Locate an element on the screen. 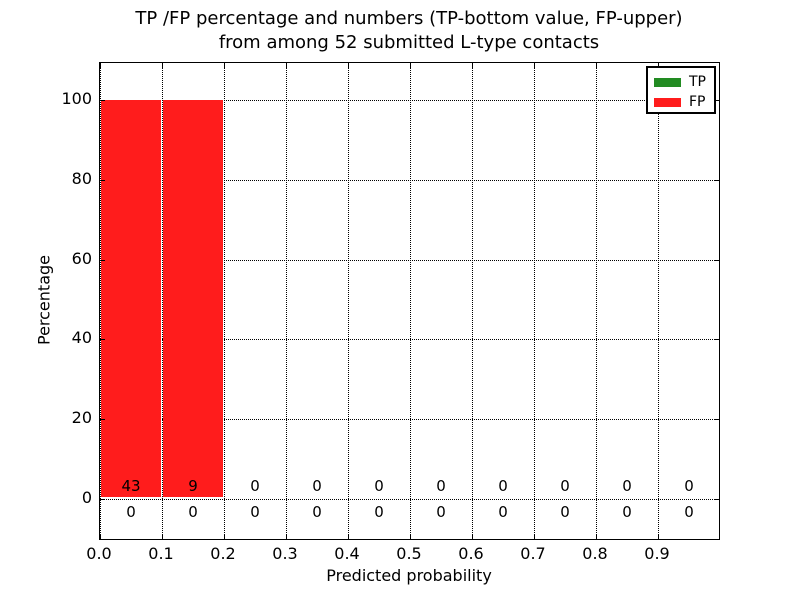 The width and height of the screenshot is (800, 600). fp-count-0.2-0.3: 0 is located at coordinates (255, 486).